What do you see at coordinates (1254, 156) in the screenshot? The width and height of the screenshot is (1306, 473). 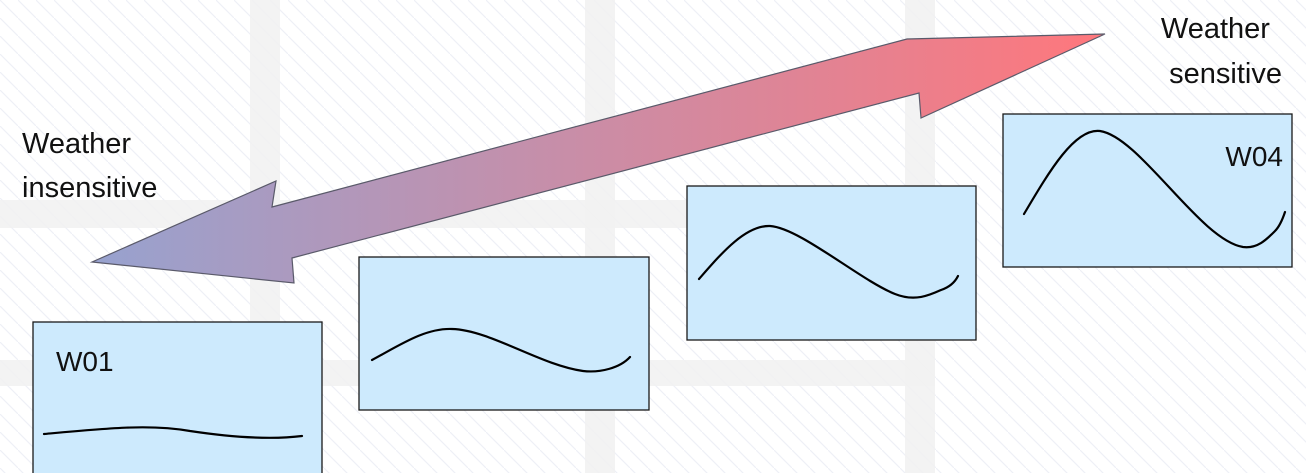 I see `panel-w04-label: W04` at bounding box center [1254, 156].